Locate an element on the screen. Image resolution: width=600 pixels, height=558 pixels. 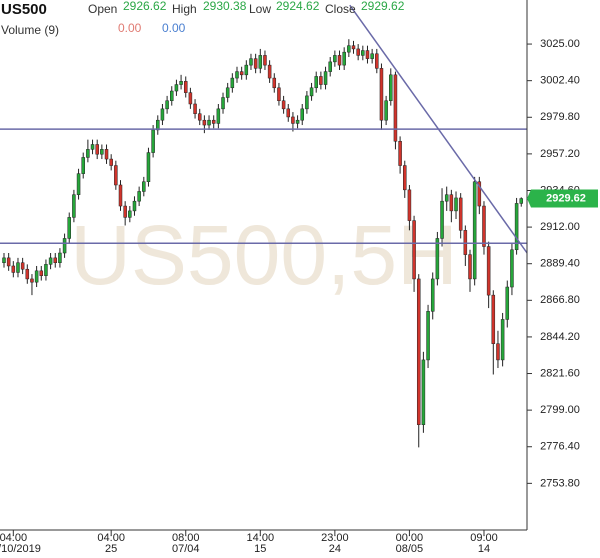
y-tick-label: 2776.40 is located at coordinates (560, 447).